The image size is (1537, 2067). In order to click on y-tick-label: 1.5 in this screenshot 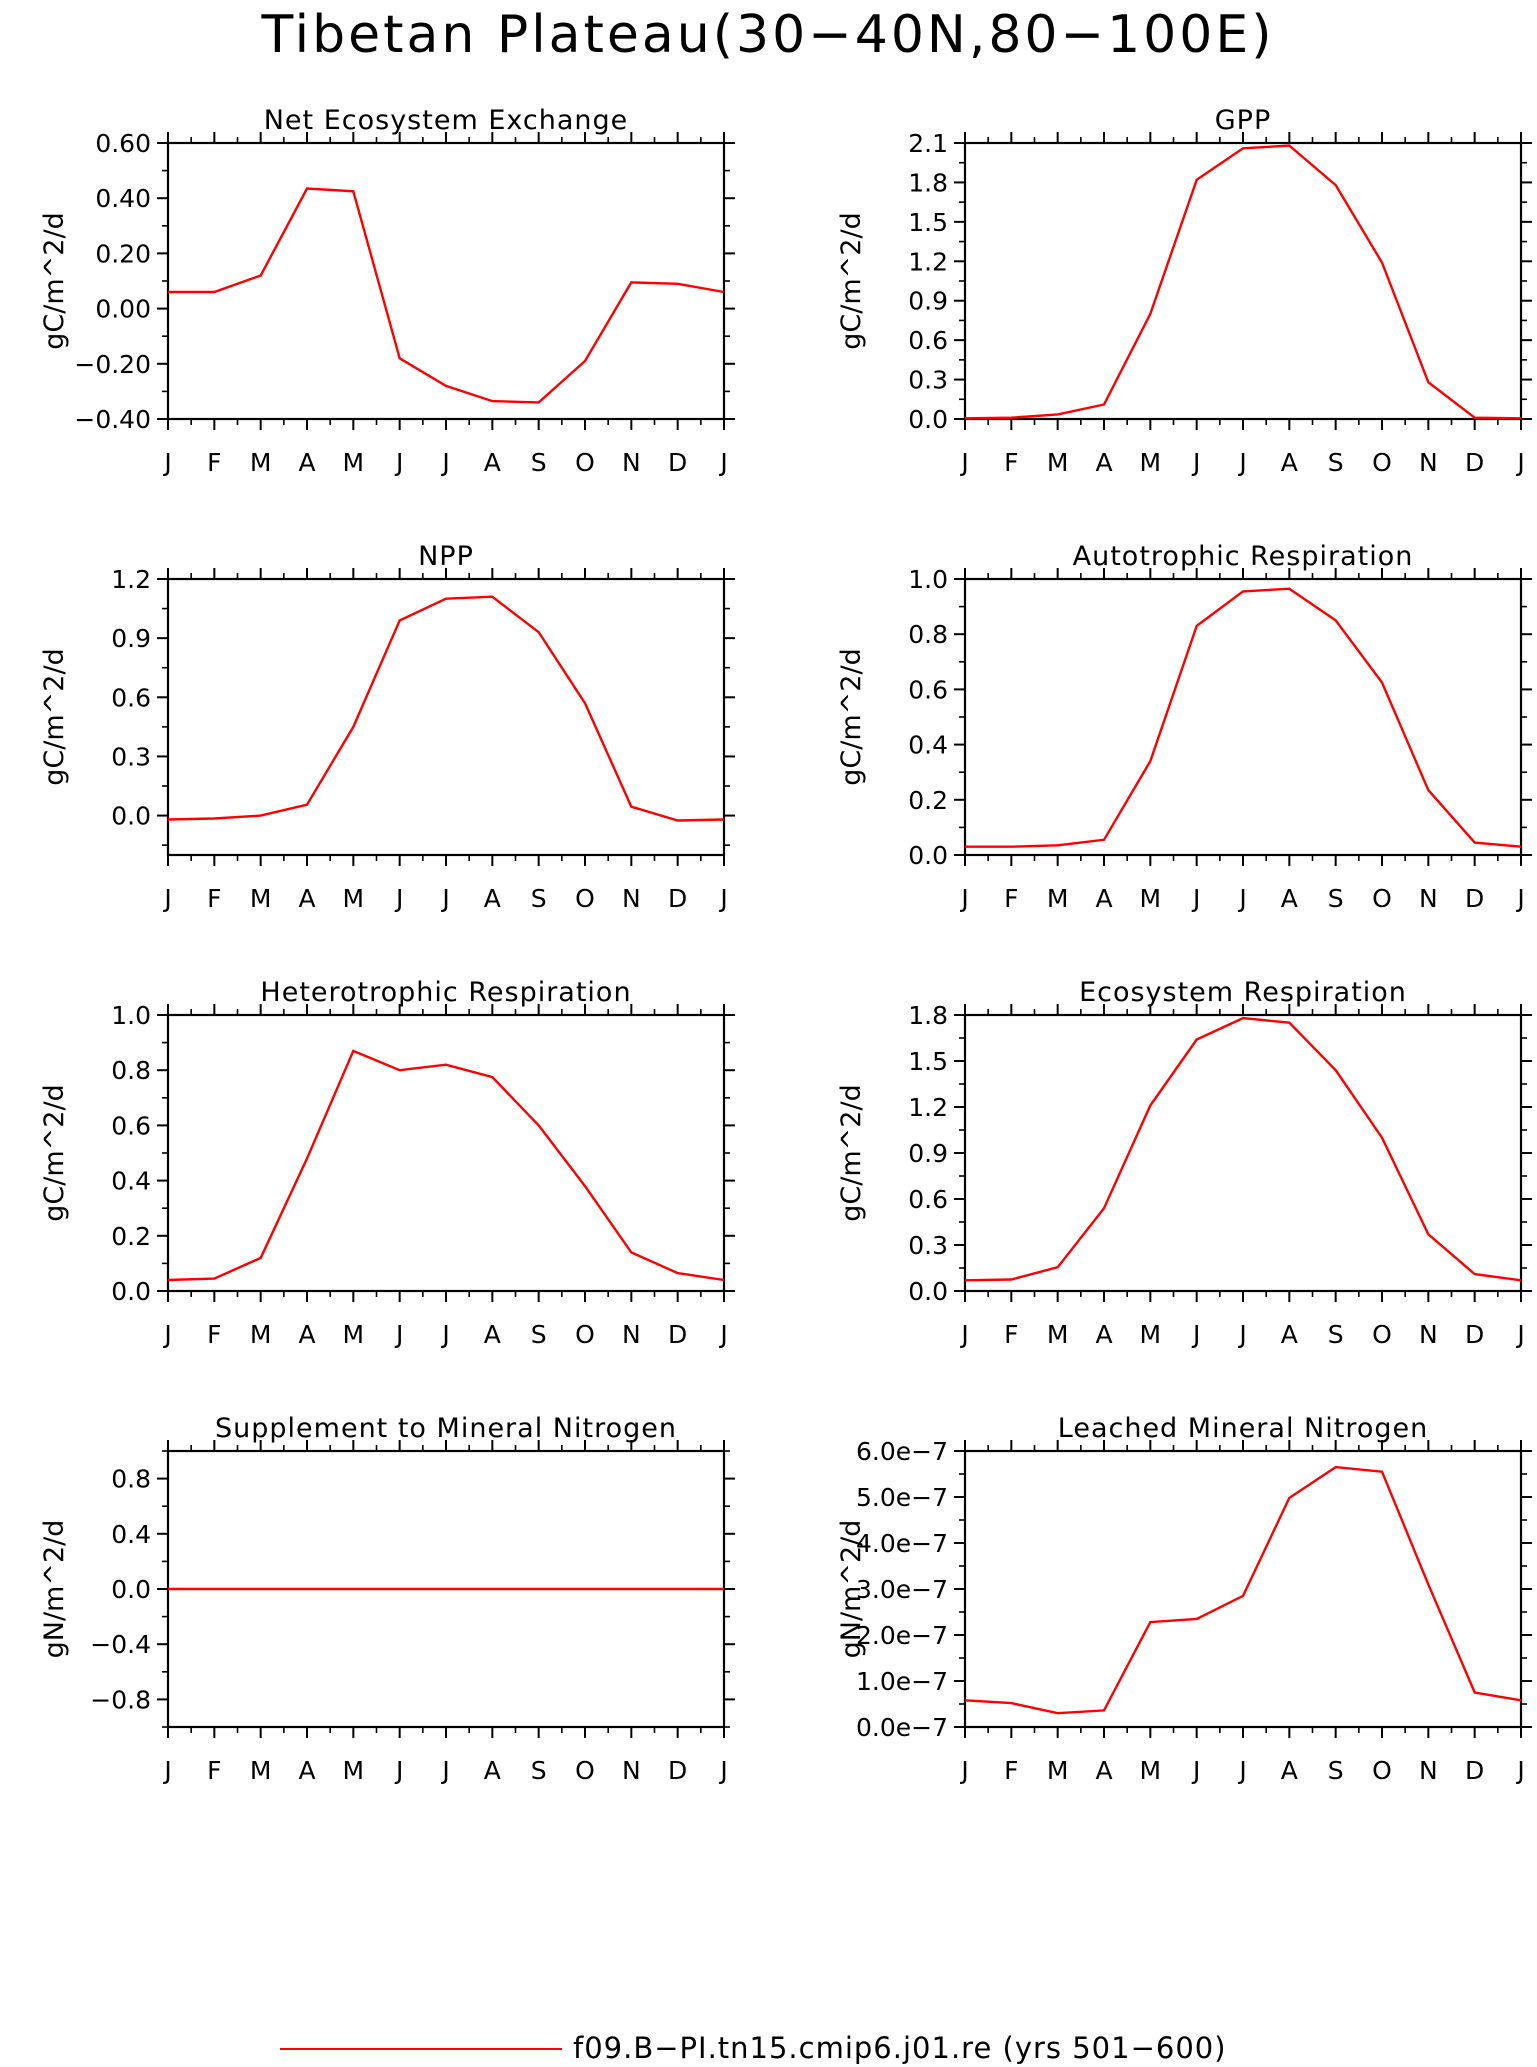, I will do `click(928, 1061)`.